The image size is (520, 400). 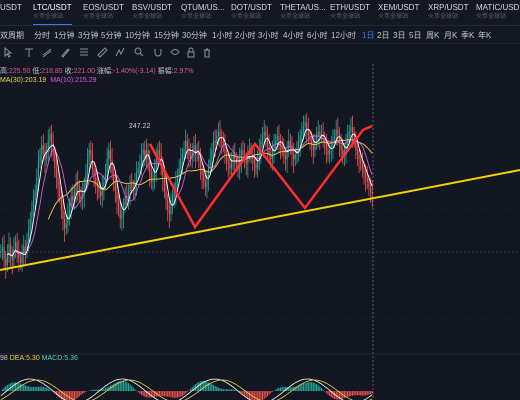 I want to click on high-price-marker: 247.22, so click(x=140, y=126).